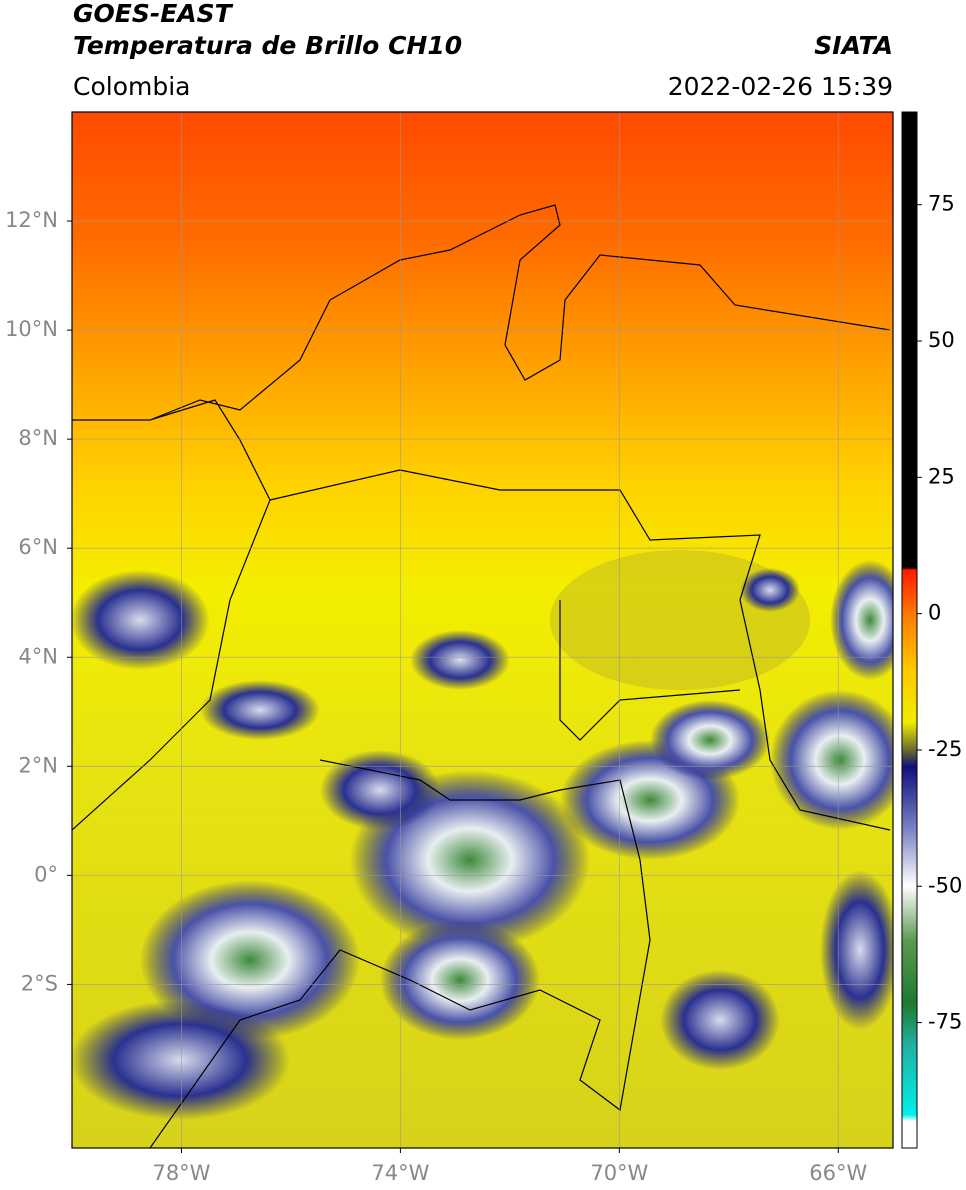 The width and height of the screenshot is (966, 1190). Describe the element at coordinates (31, 220) in the screenshot. I see `y-tick-label: 12°N` at that location.